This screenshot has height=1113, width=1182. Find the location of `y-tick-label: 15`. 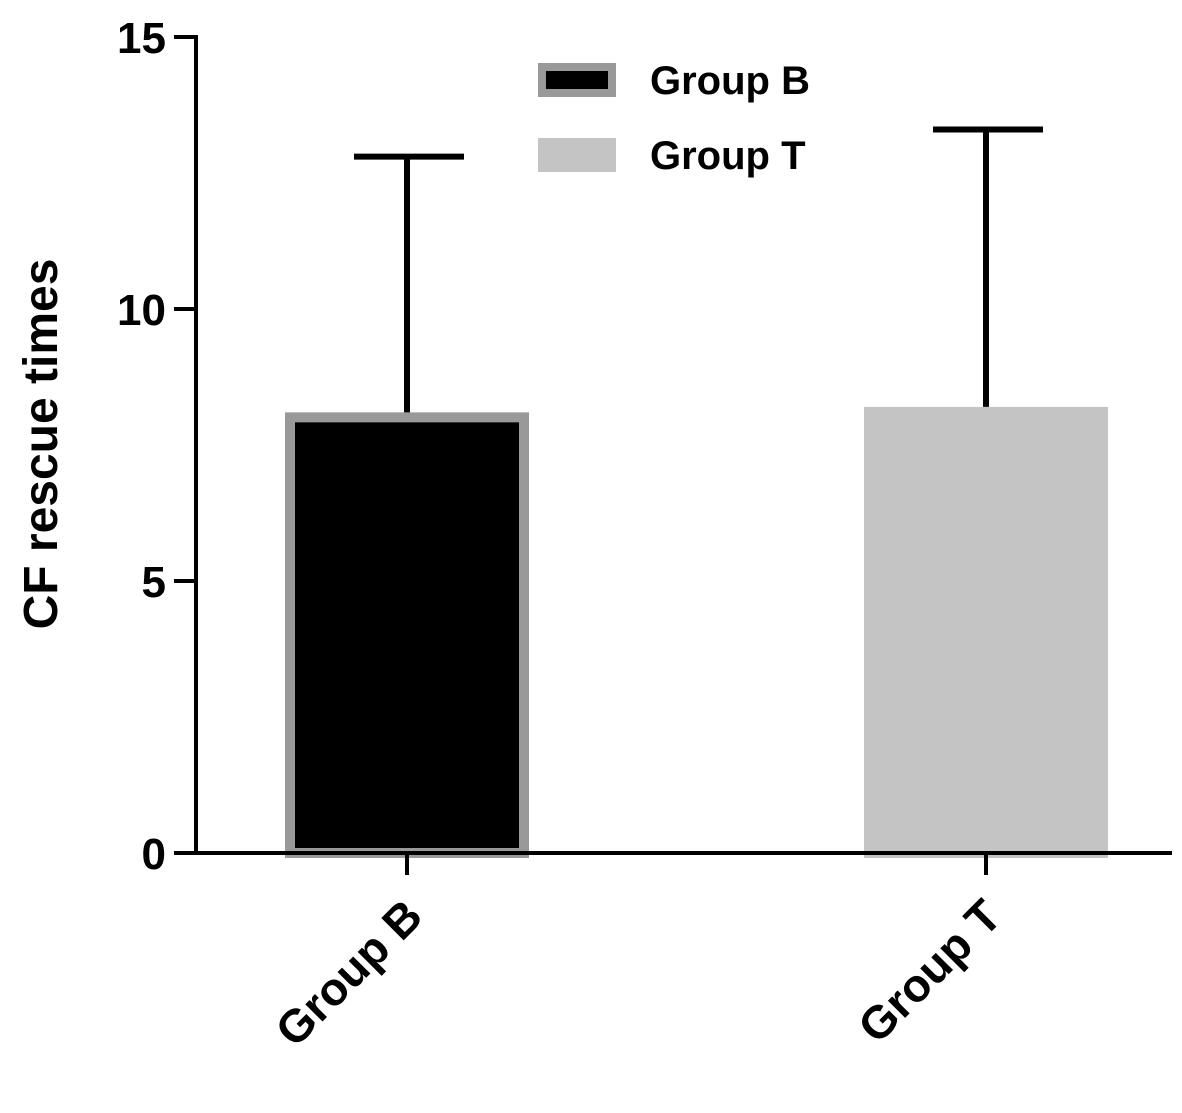

y-tick-label: 15 is located at coordinates (141, 38).